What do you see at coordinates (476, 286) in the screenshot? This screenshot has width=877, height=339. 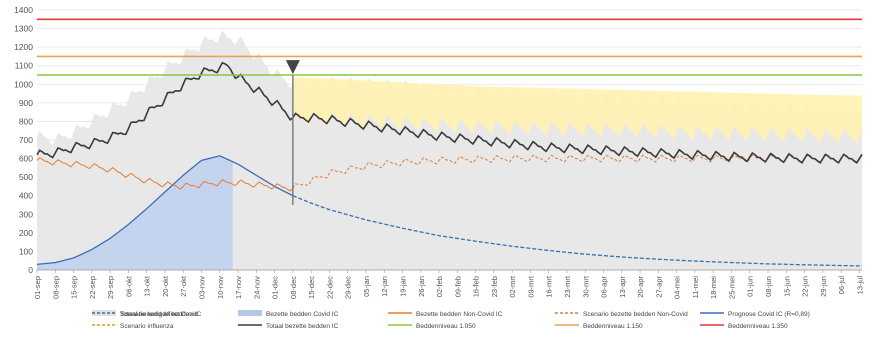 I see `x-tick-label: 16-feb` at bounding box center [476, 286].